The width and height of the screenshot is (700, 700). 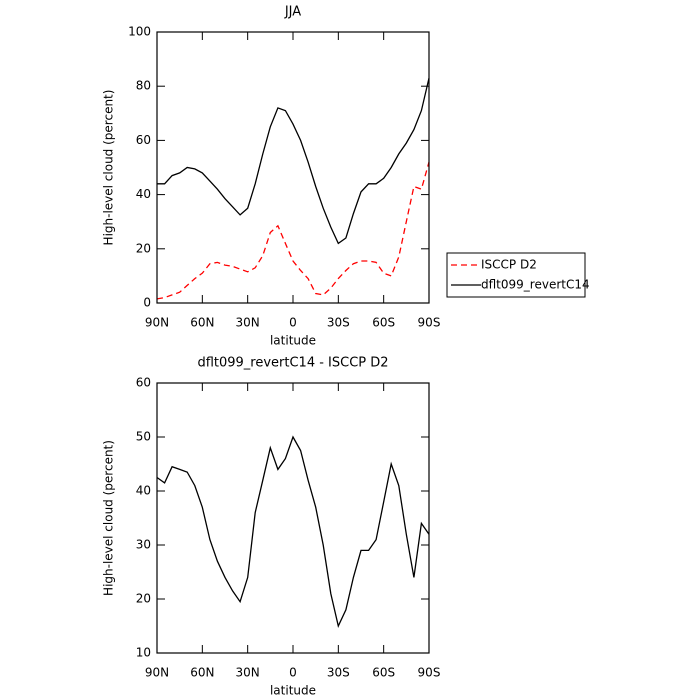 I want to click on y-tick-label: 100, so click(x=139, y=32).